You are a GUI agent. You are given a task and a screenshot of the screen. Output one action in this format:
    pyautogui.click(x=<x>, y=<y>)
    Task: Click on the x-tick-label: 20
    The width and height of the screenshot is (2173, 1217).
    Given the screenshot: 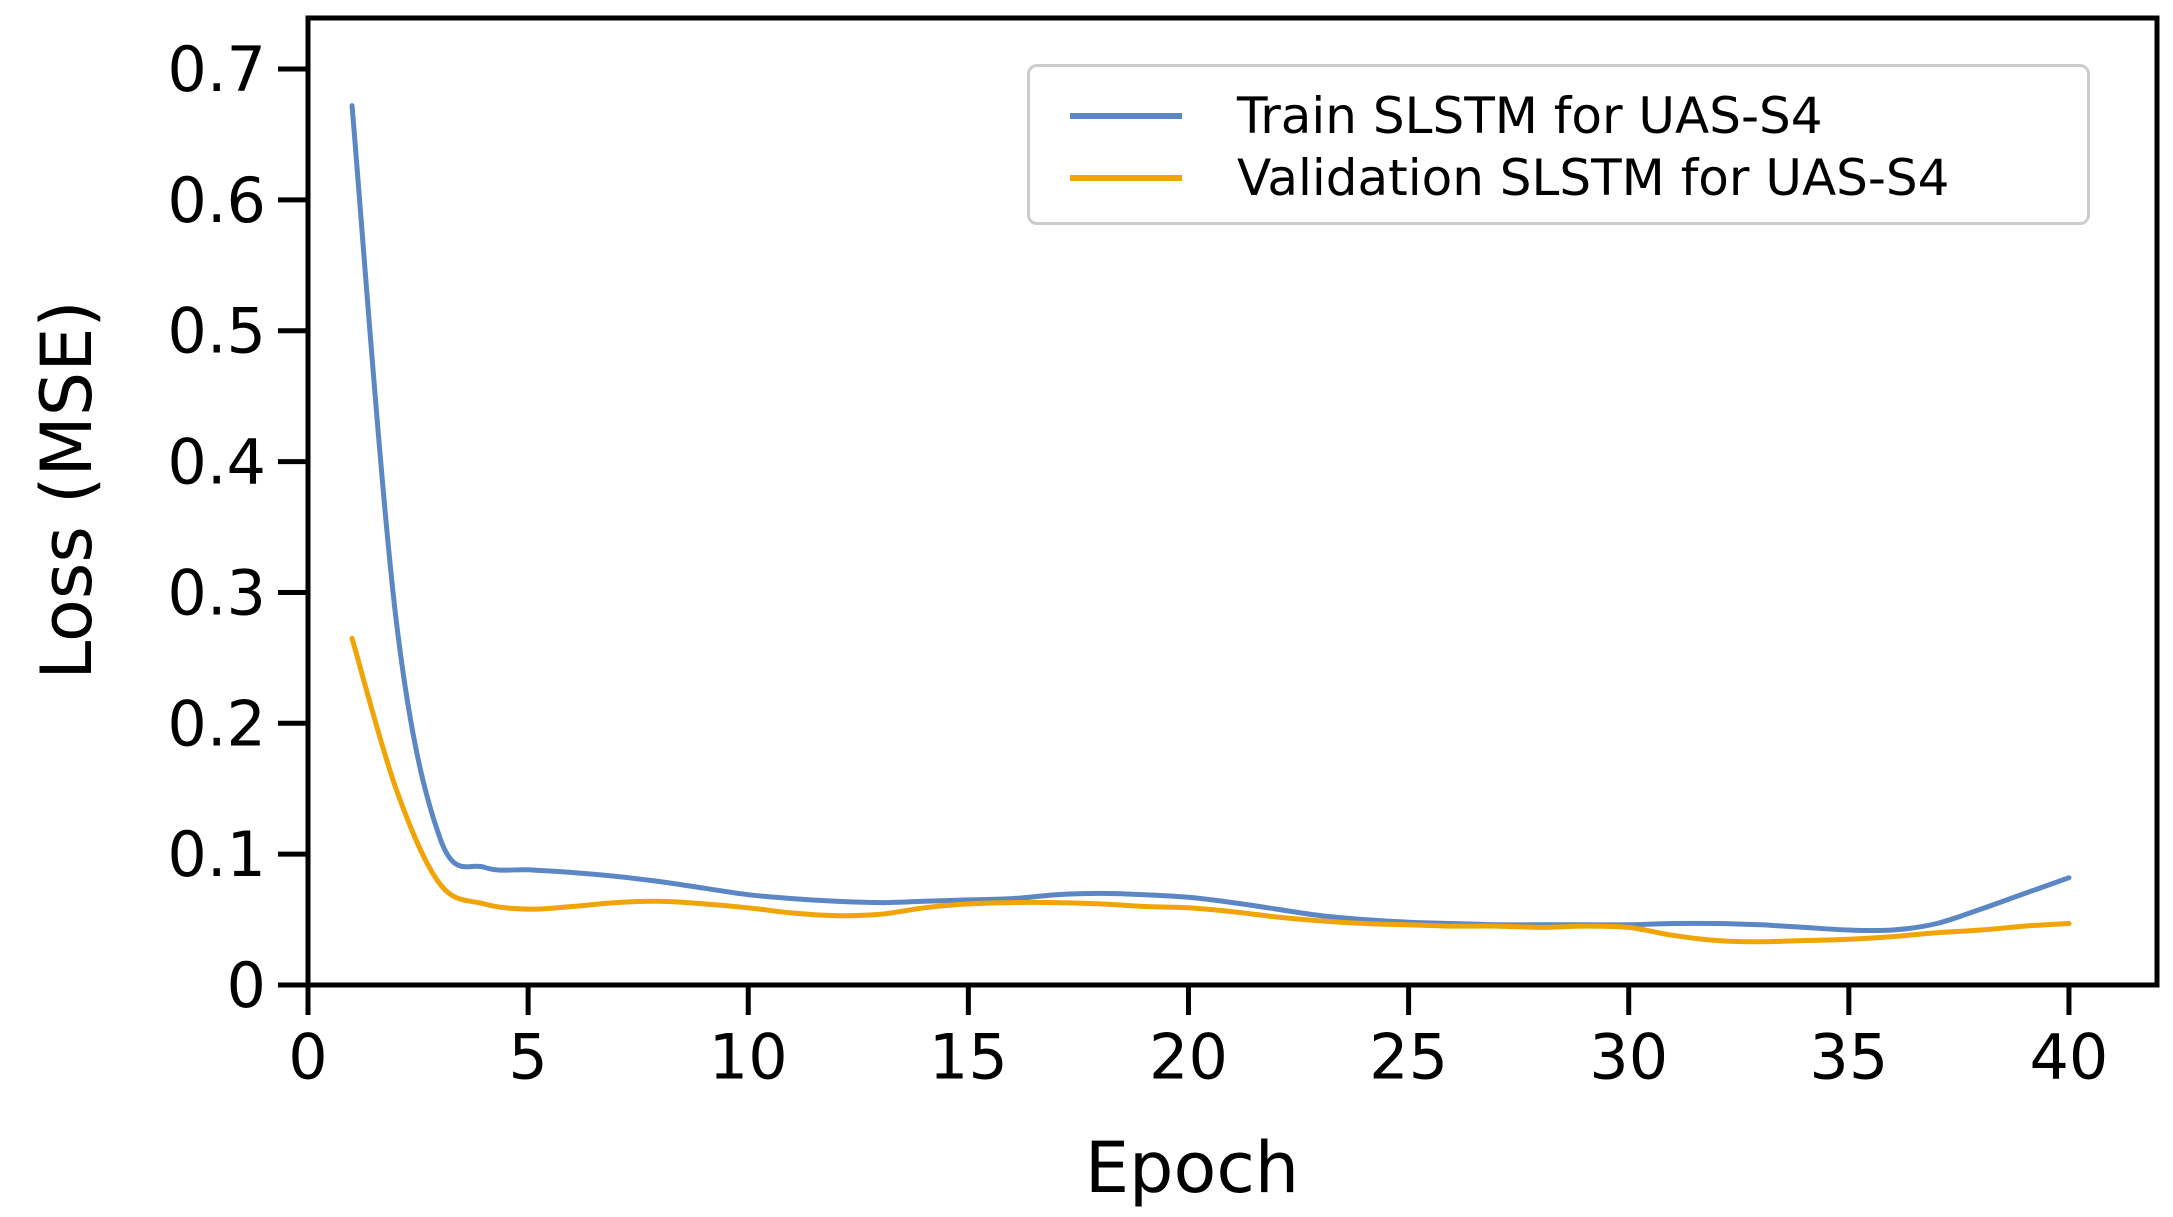 What is the action you would take?
    pyautogui.click(x=1188, y=1056)
    